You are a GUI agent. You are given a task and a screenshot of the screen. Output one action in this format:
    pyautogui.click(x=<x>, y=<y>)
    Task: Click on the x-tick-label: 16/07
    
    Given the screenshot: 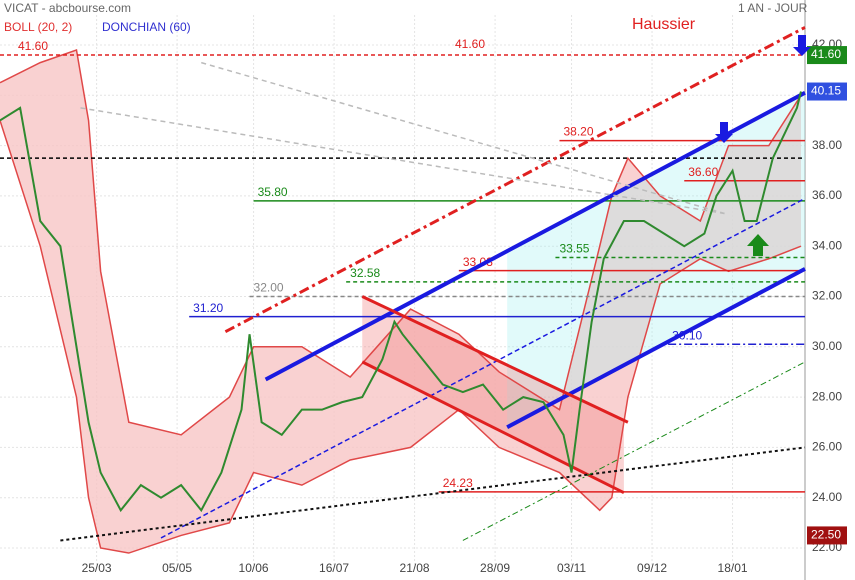 What is the action you would take?
    pyautogui.click(x=334, y=568)
    